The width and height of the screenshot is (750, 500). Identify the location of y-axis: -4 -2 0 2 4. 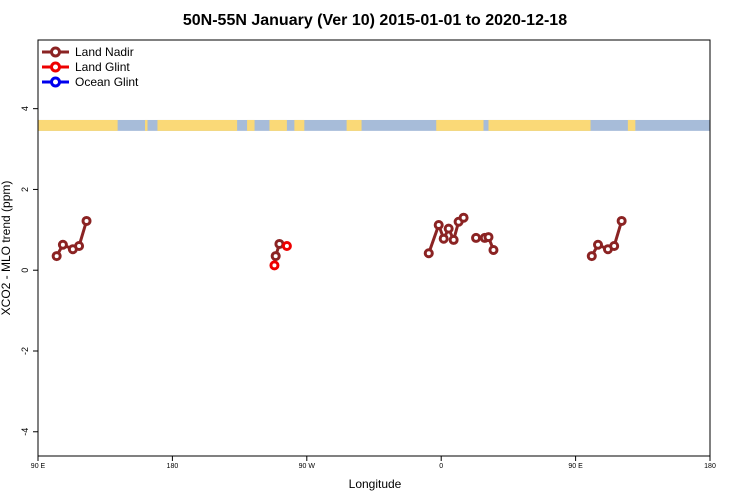
(29, 271).